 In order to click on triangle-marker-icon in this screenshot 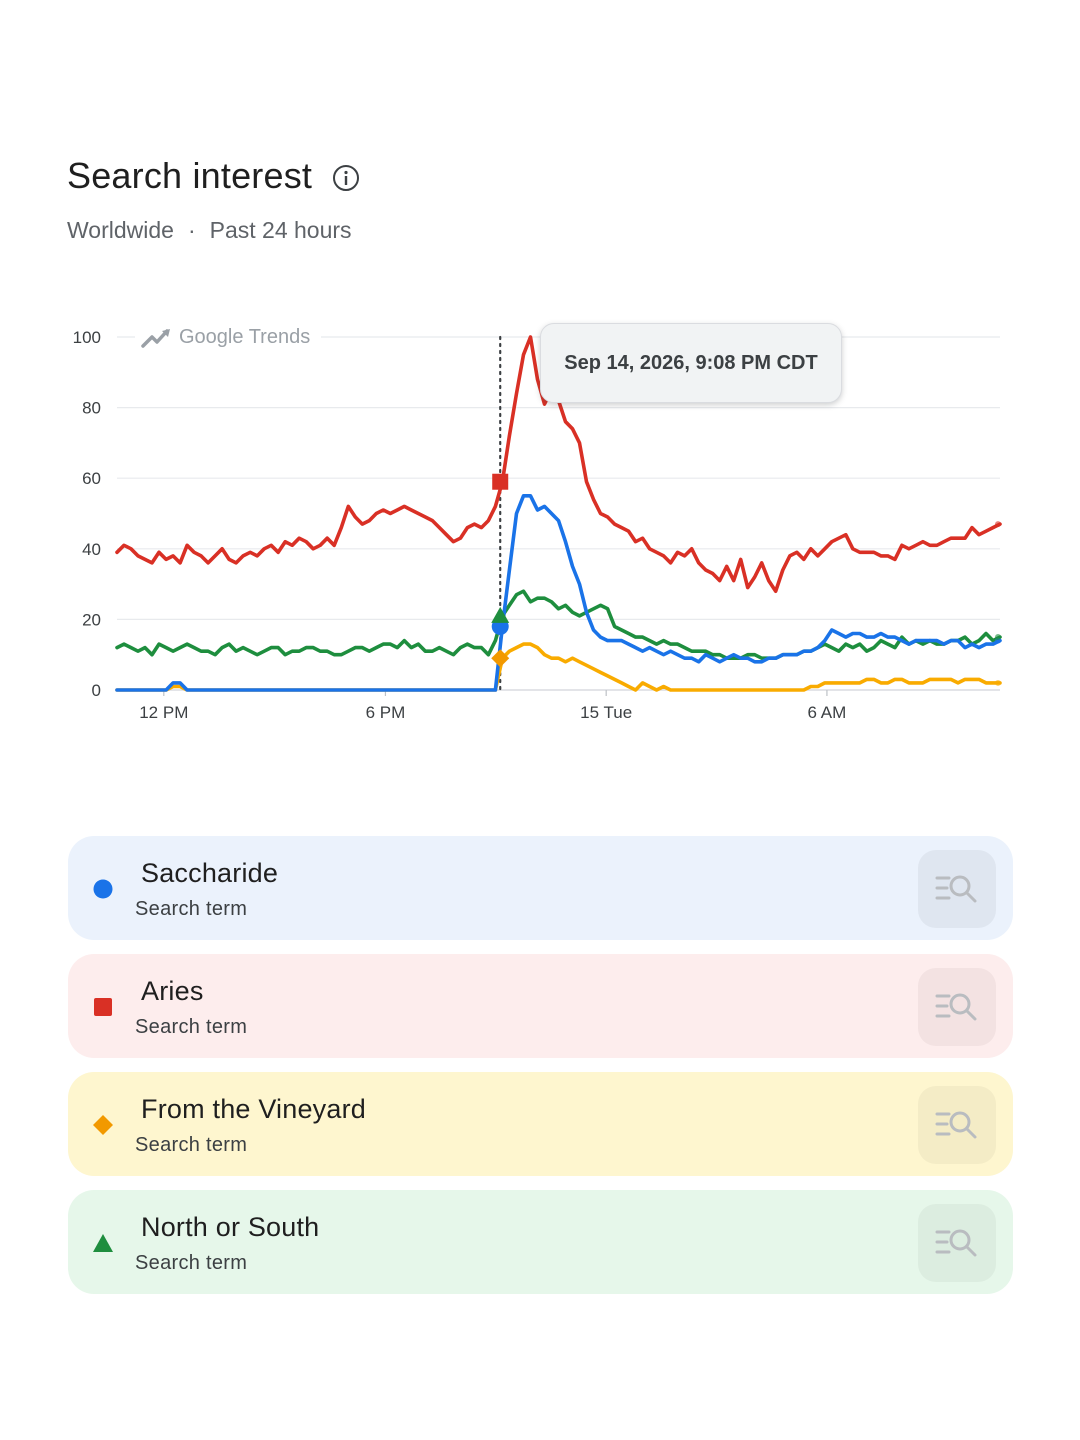, I will do `click(103, 1243)`.